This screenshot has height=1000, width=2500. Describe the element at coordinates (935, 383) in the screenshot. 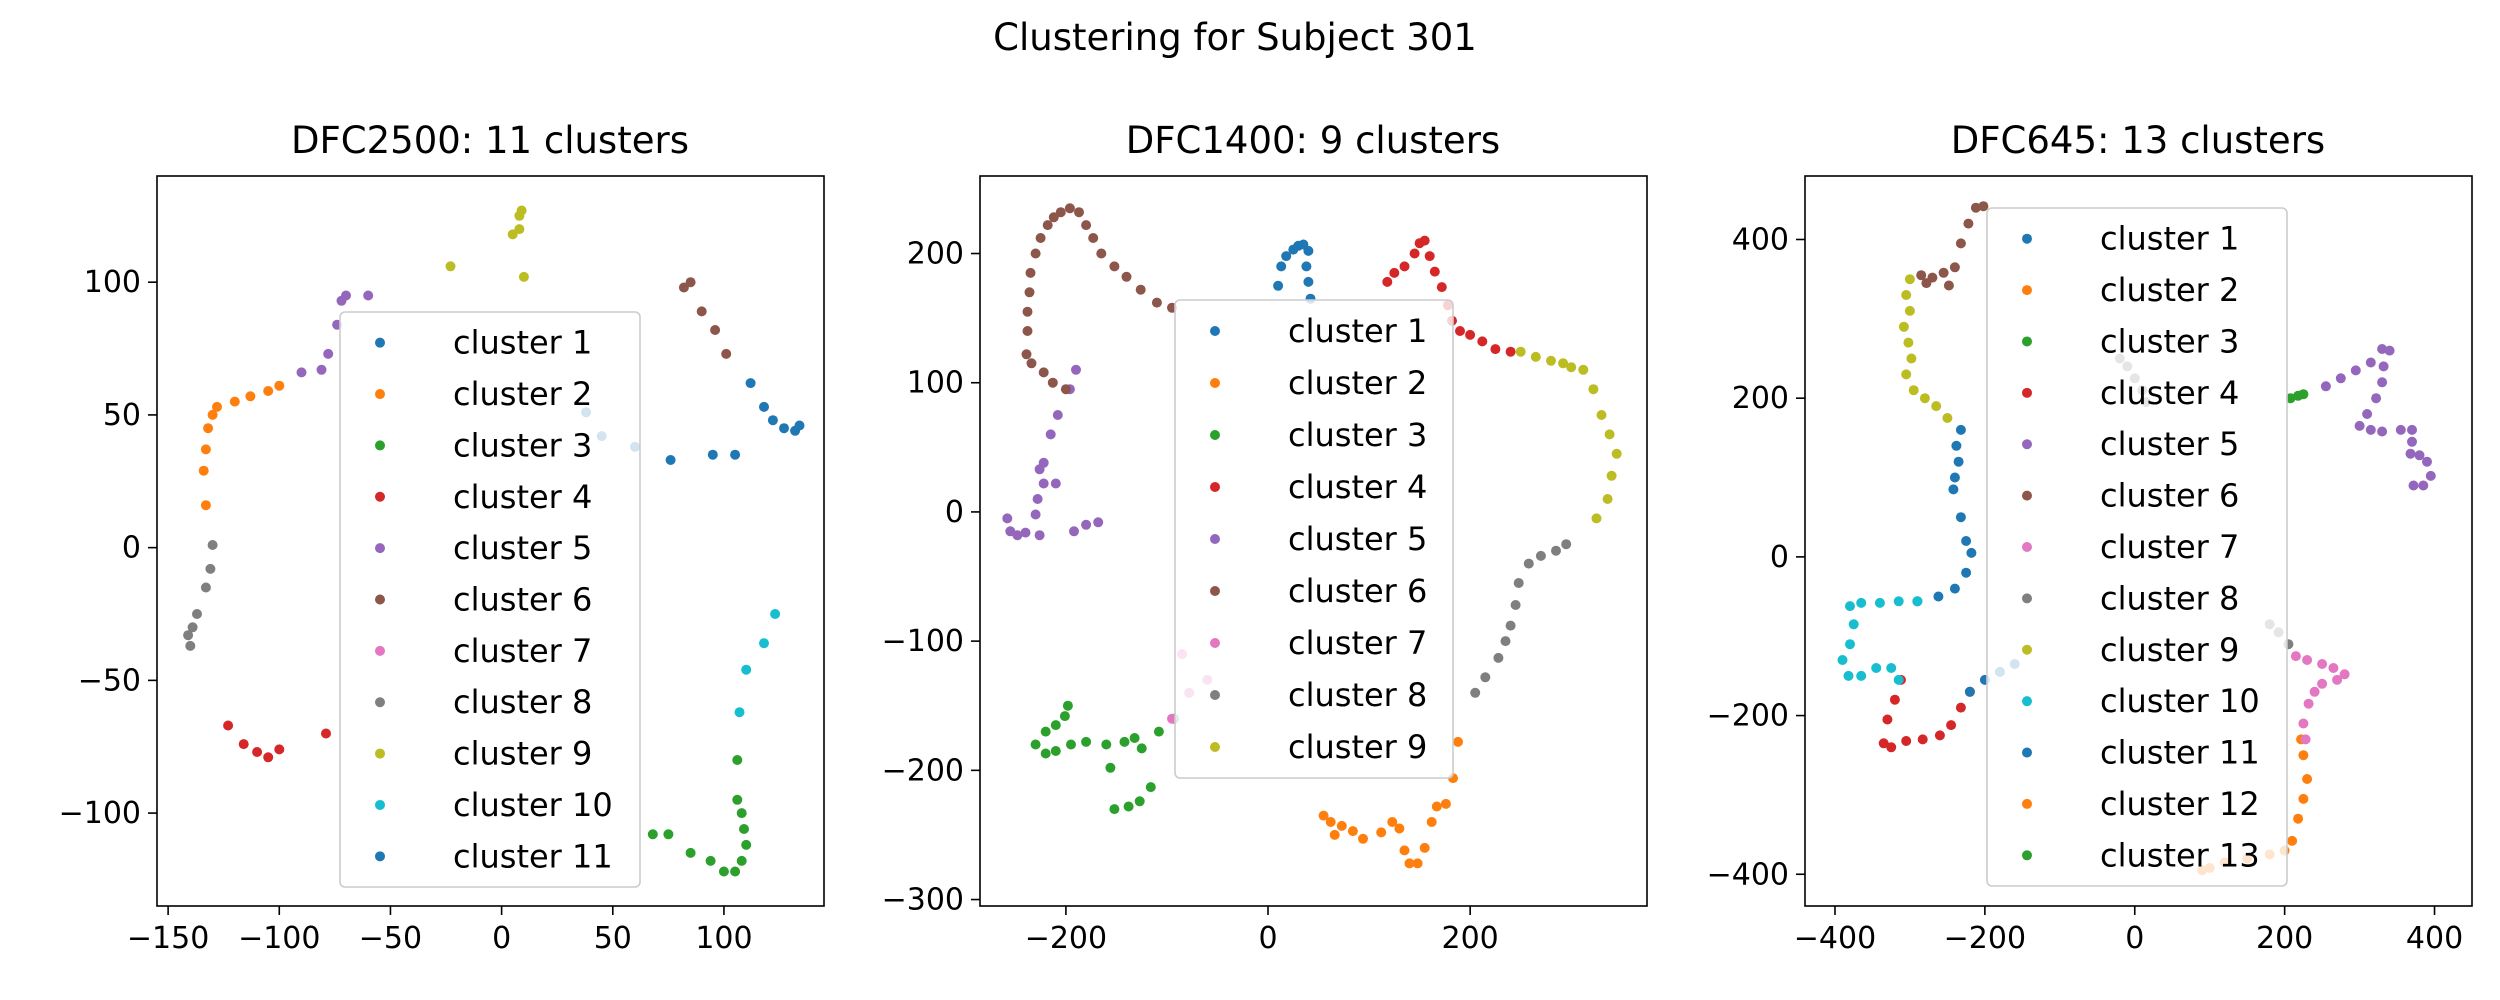

I see `y-tick-label: 100` at that location.